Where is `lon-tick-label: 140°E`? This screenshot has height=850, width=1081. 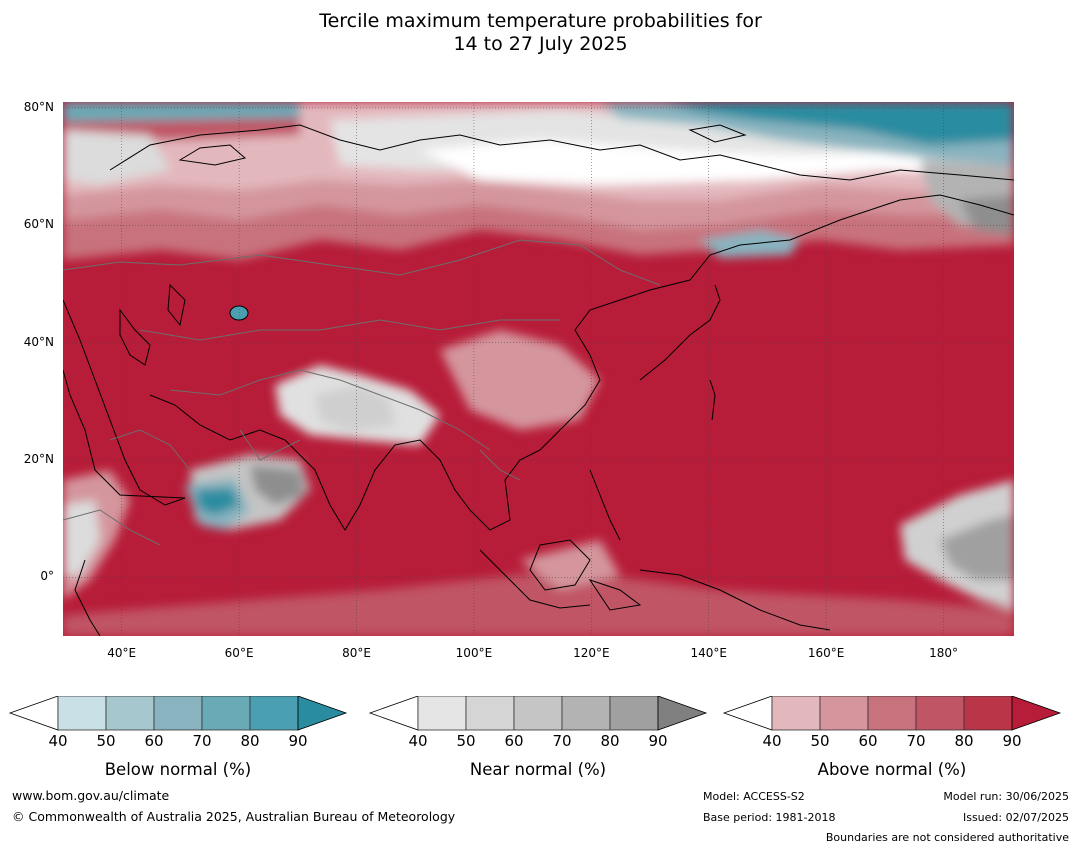
lon-tick-label: 140°E is located at coordinates (708, 653).